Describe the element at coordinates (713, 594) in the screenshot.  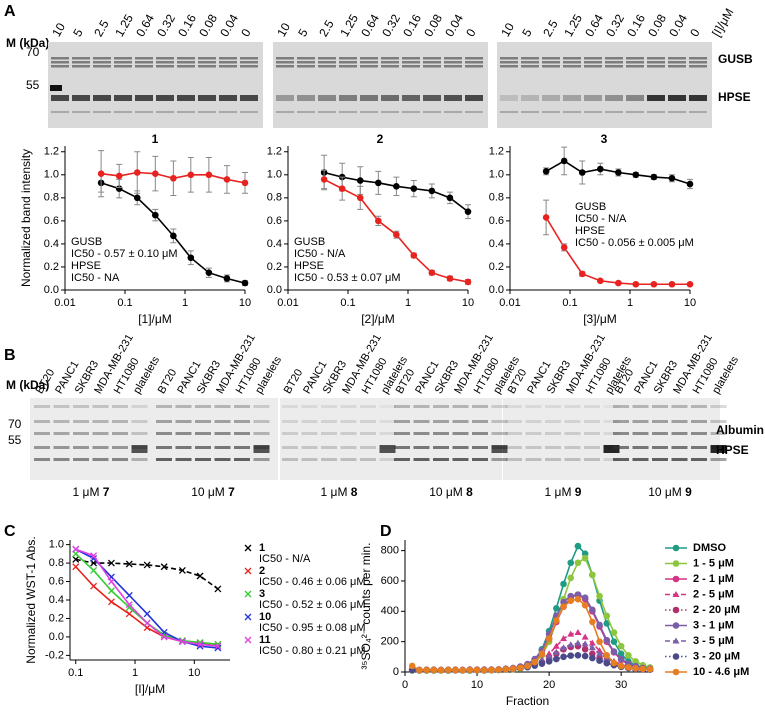
I see `legend-label: 2 - 5 μM` at that location.